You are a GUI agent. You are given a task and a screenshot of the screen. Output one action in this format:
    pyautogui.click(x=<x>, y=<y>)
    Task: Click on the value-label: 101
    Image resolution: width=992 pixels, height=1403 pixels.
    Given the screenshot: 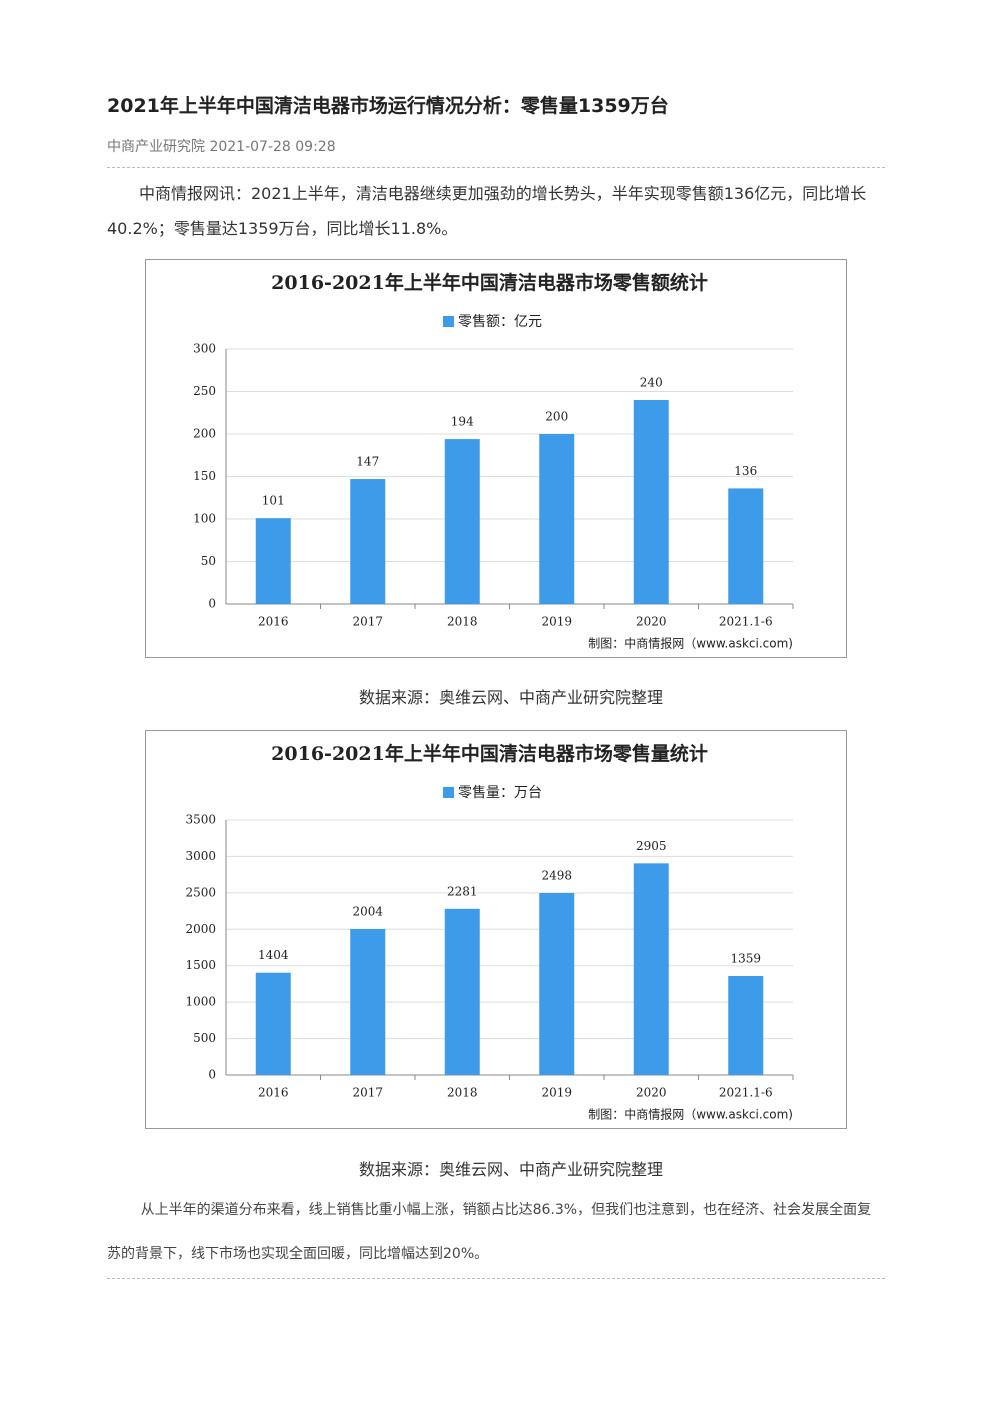 What is the action you would take?
    pyautogui.click(x=273, y=501)
    